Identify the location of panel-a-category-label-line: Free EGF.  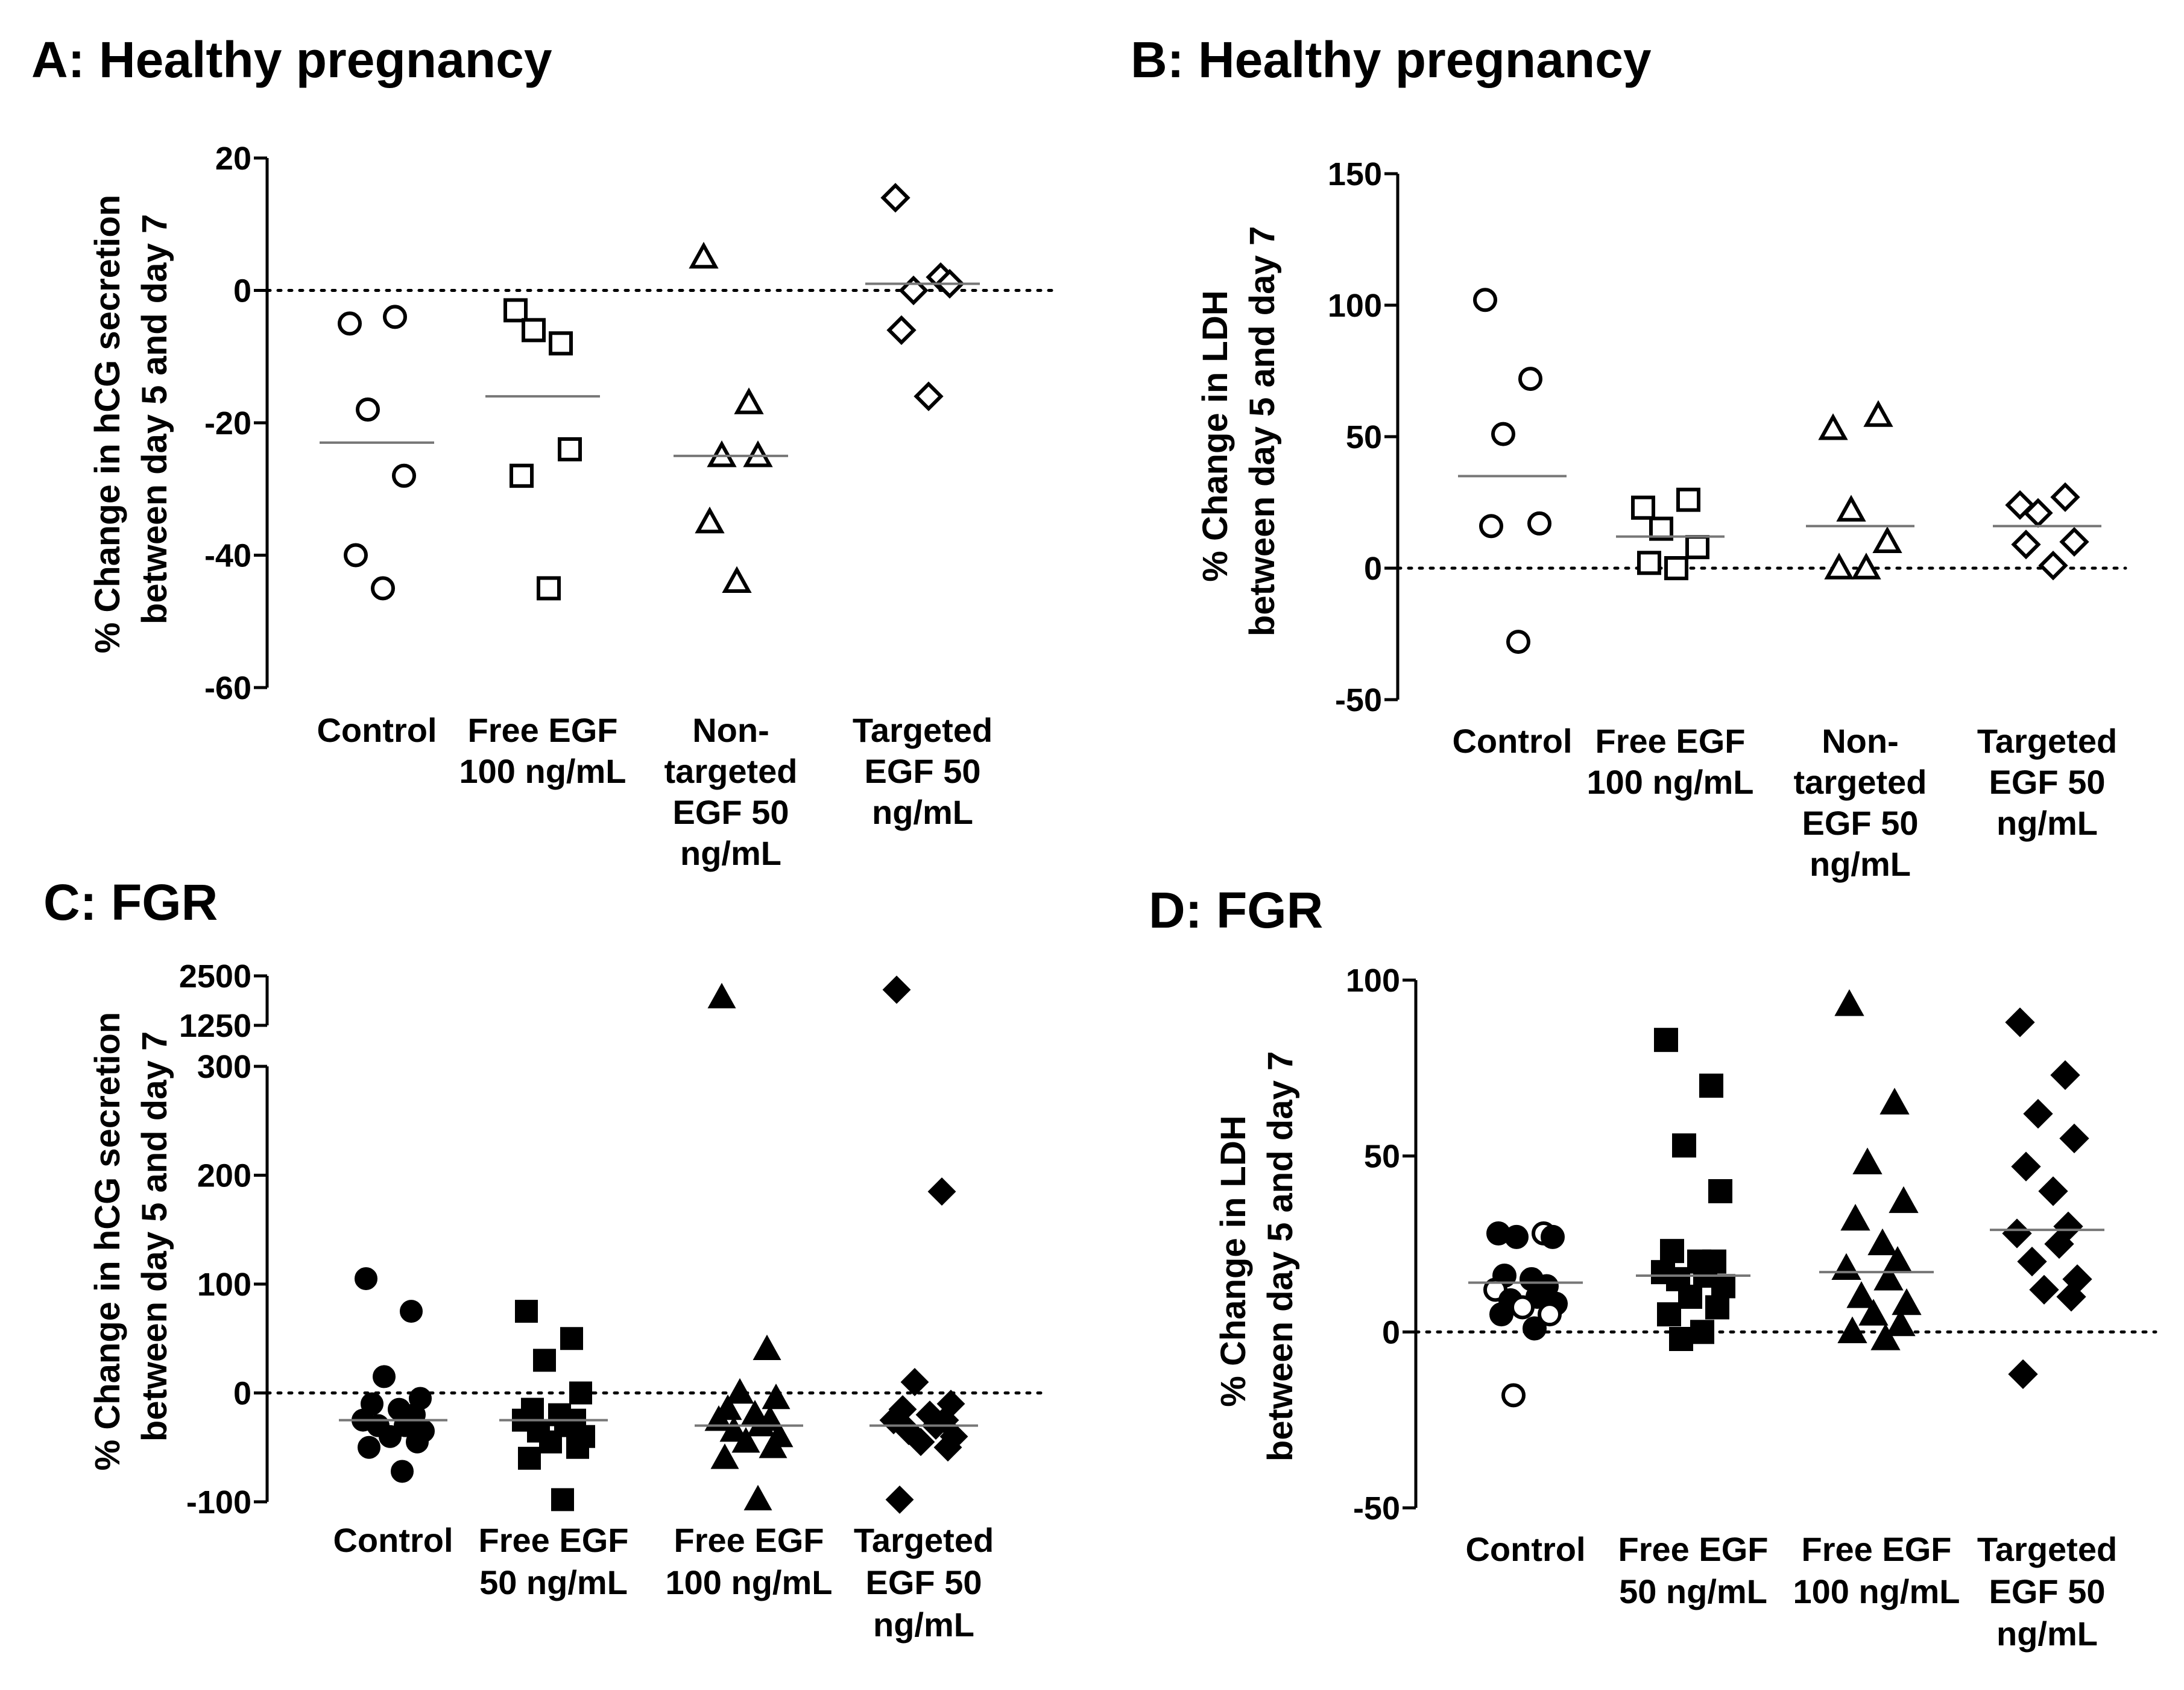
(543, 730).